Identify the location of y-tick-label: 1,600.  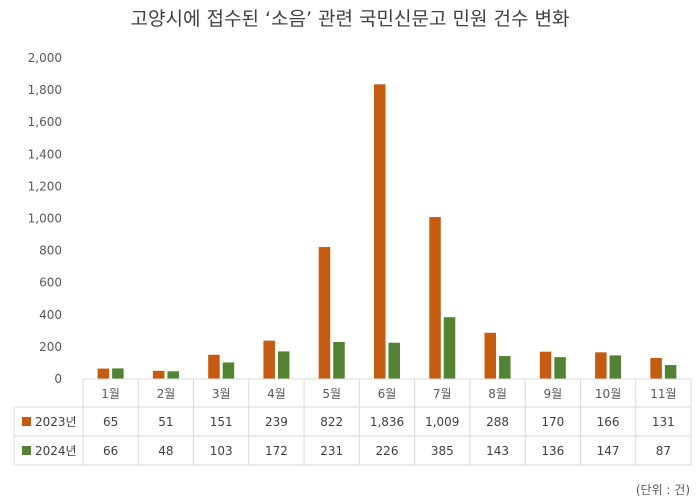
(45, 122).